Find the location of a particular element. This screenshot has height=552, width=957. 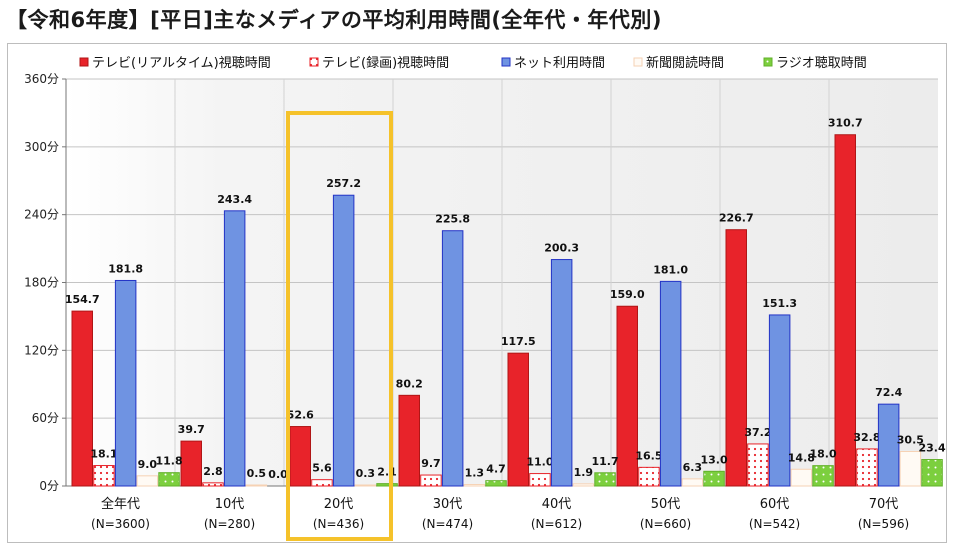

value-label: 23.4 is located at coordinates (931, 448).